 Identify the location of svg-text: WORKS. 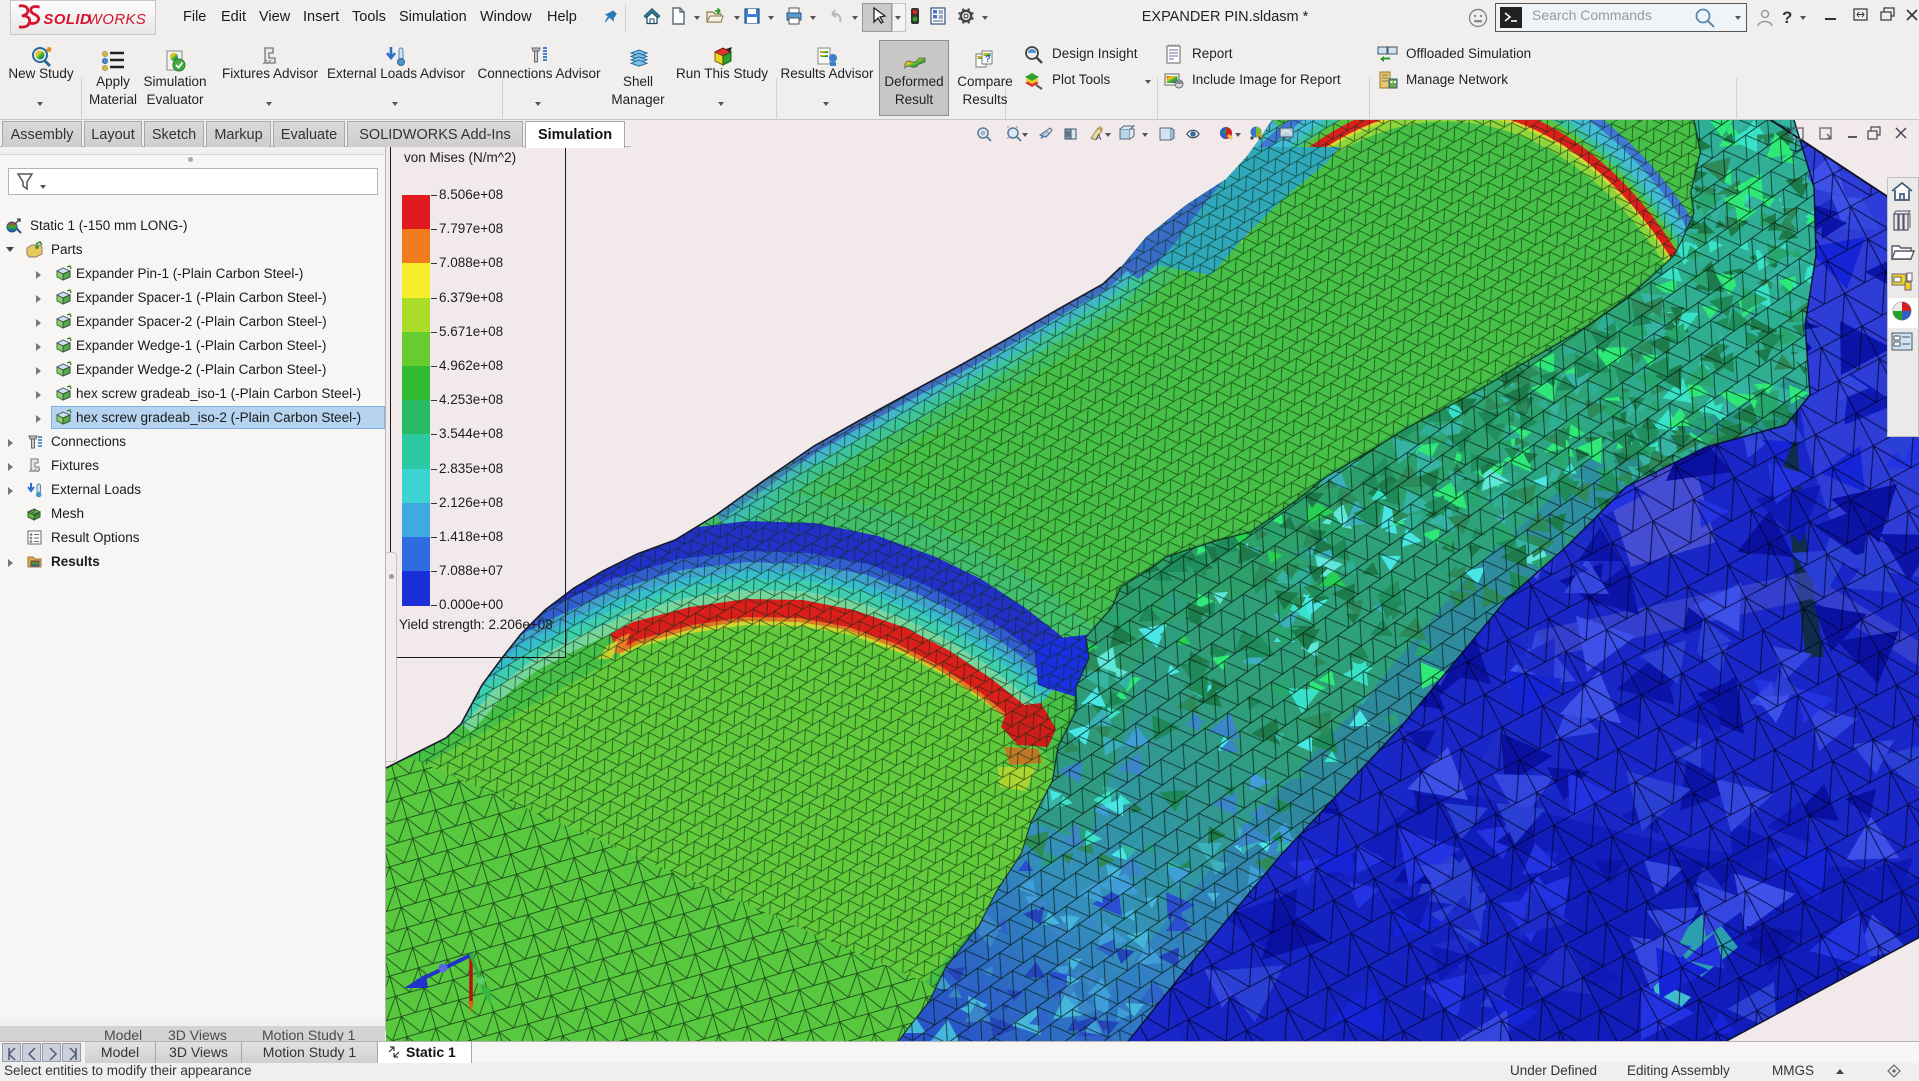
(117, 20).